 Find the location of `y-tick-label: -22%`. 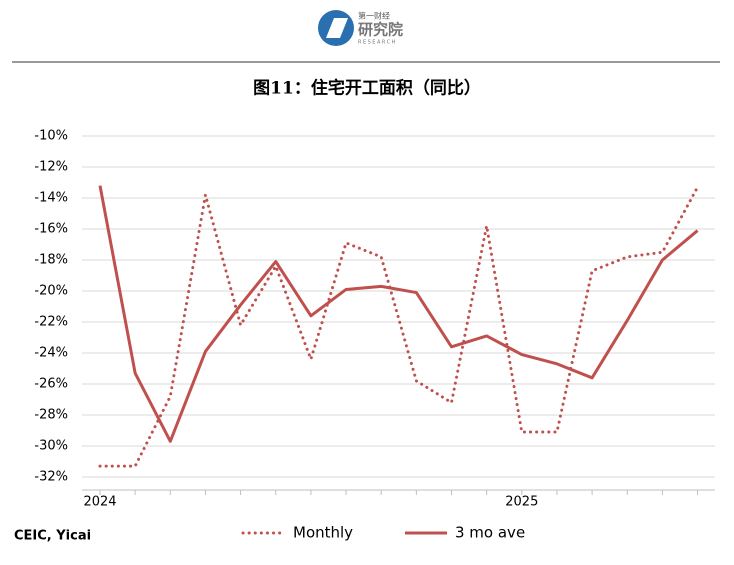

y-tick-label: -22% is located at coordinates (51, 322).